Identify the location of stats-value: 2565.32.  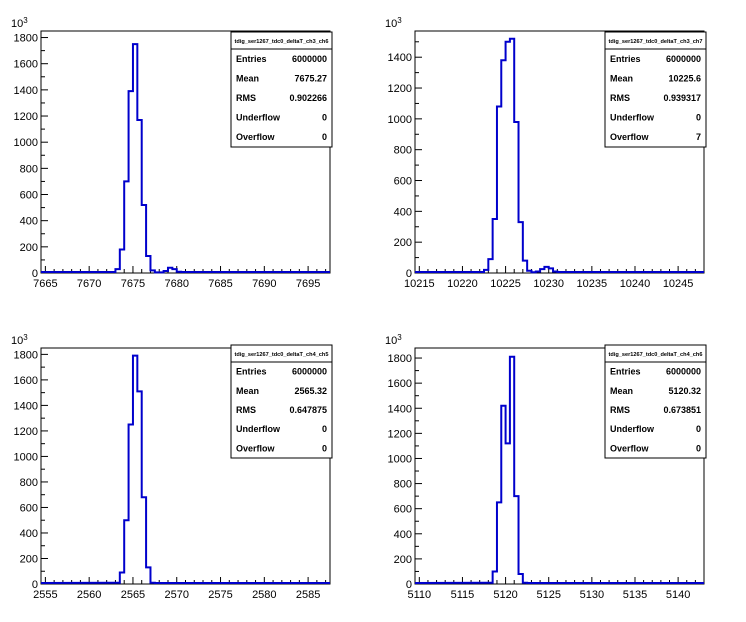
(310, 391).